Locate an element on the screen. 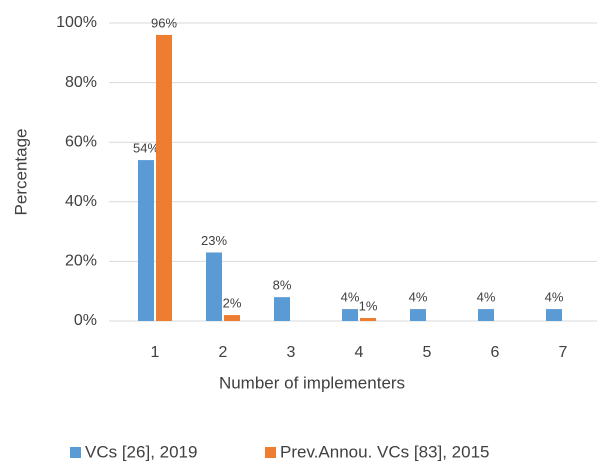 This screenshot has width=605, height=468. y-tick-label: 20% is located at coordinates (81, 261).